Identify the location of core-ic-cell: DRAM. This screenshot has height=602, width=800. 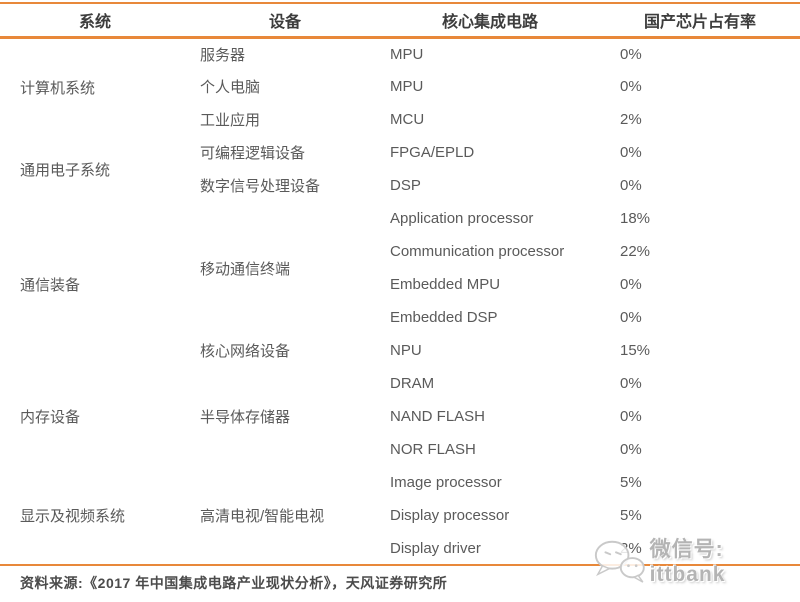
(412, 383).